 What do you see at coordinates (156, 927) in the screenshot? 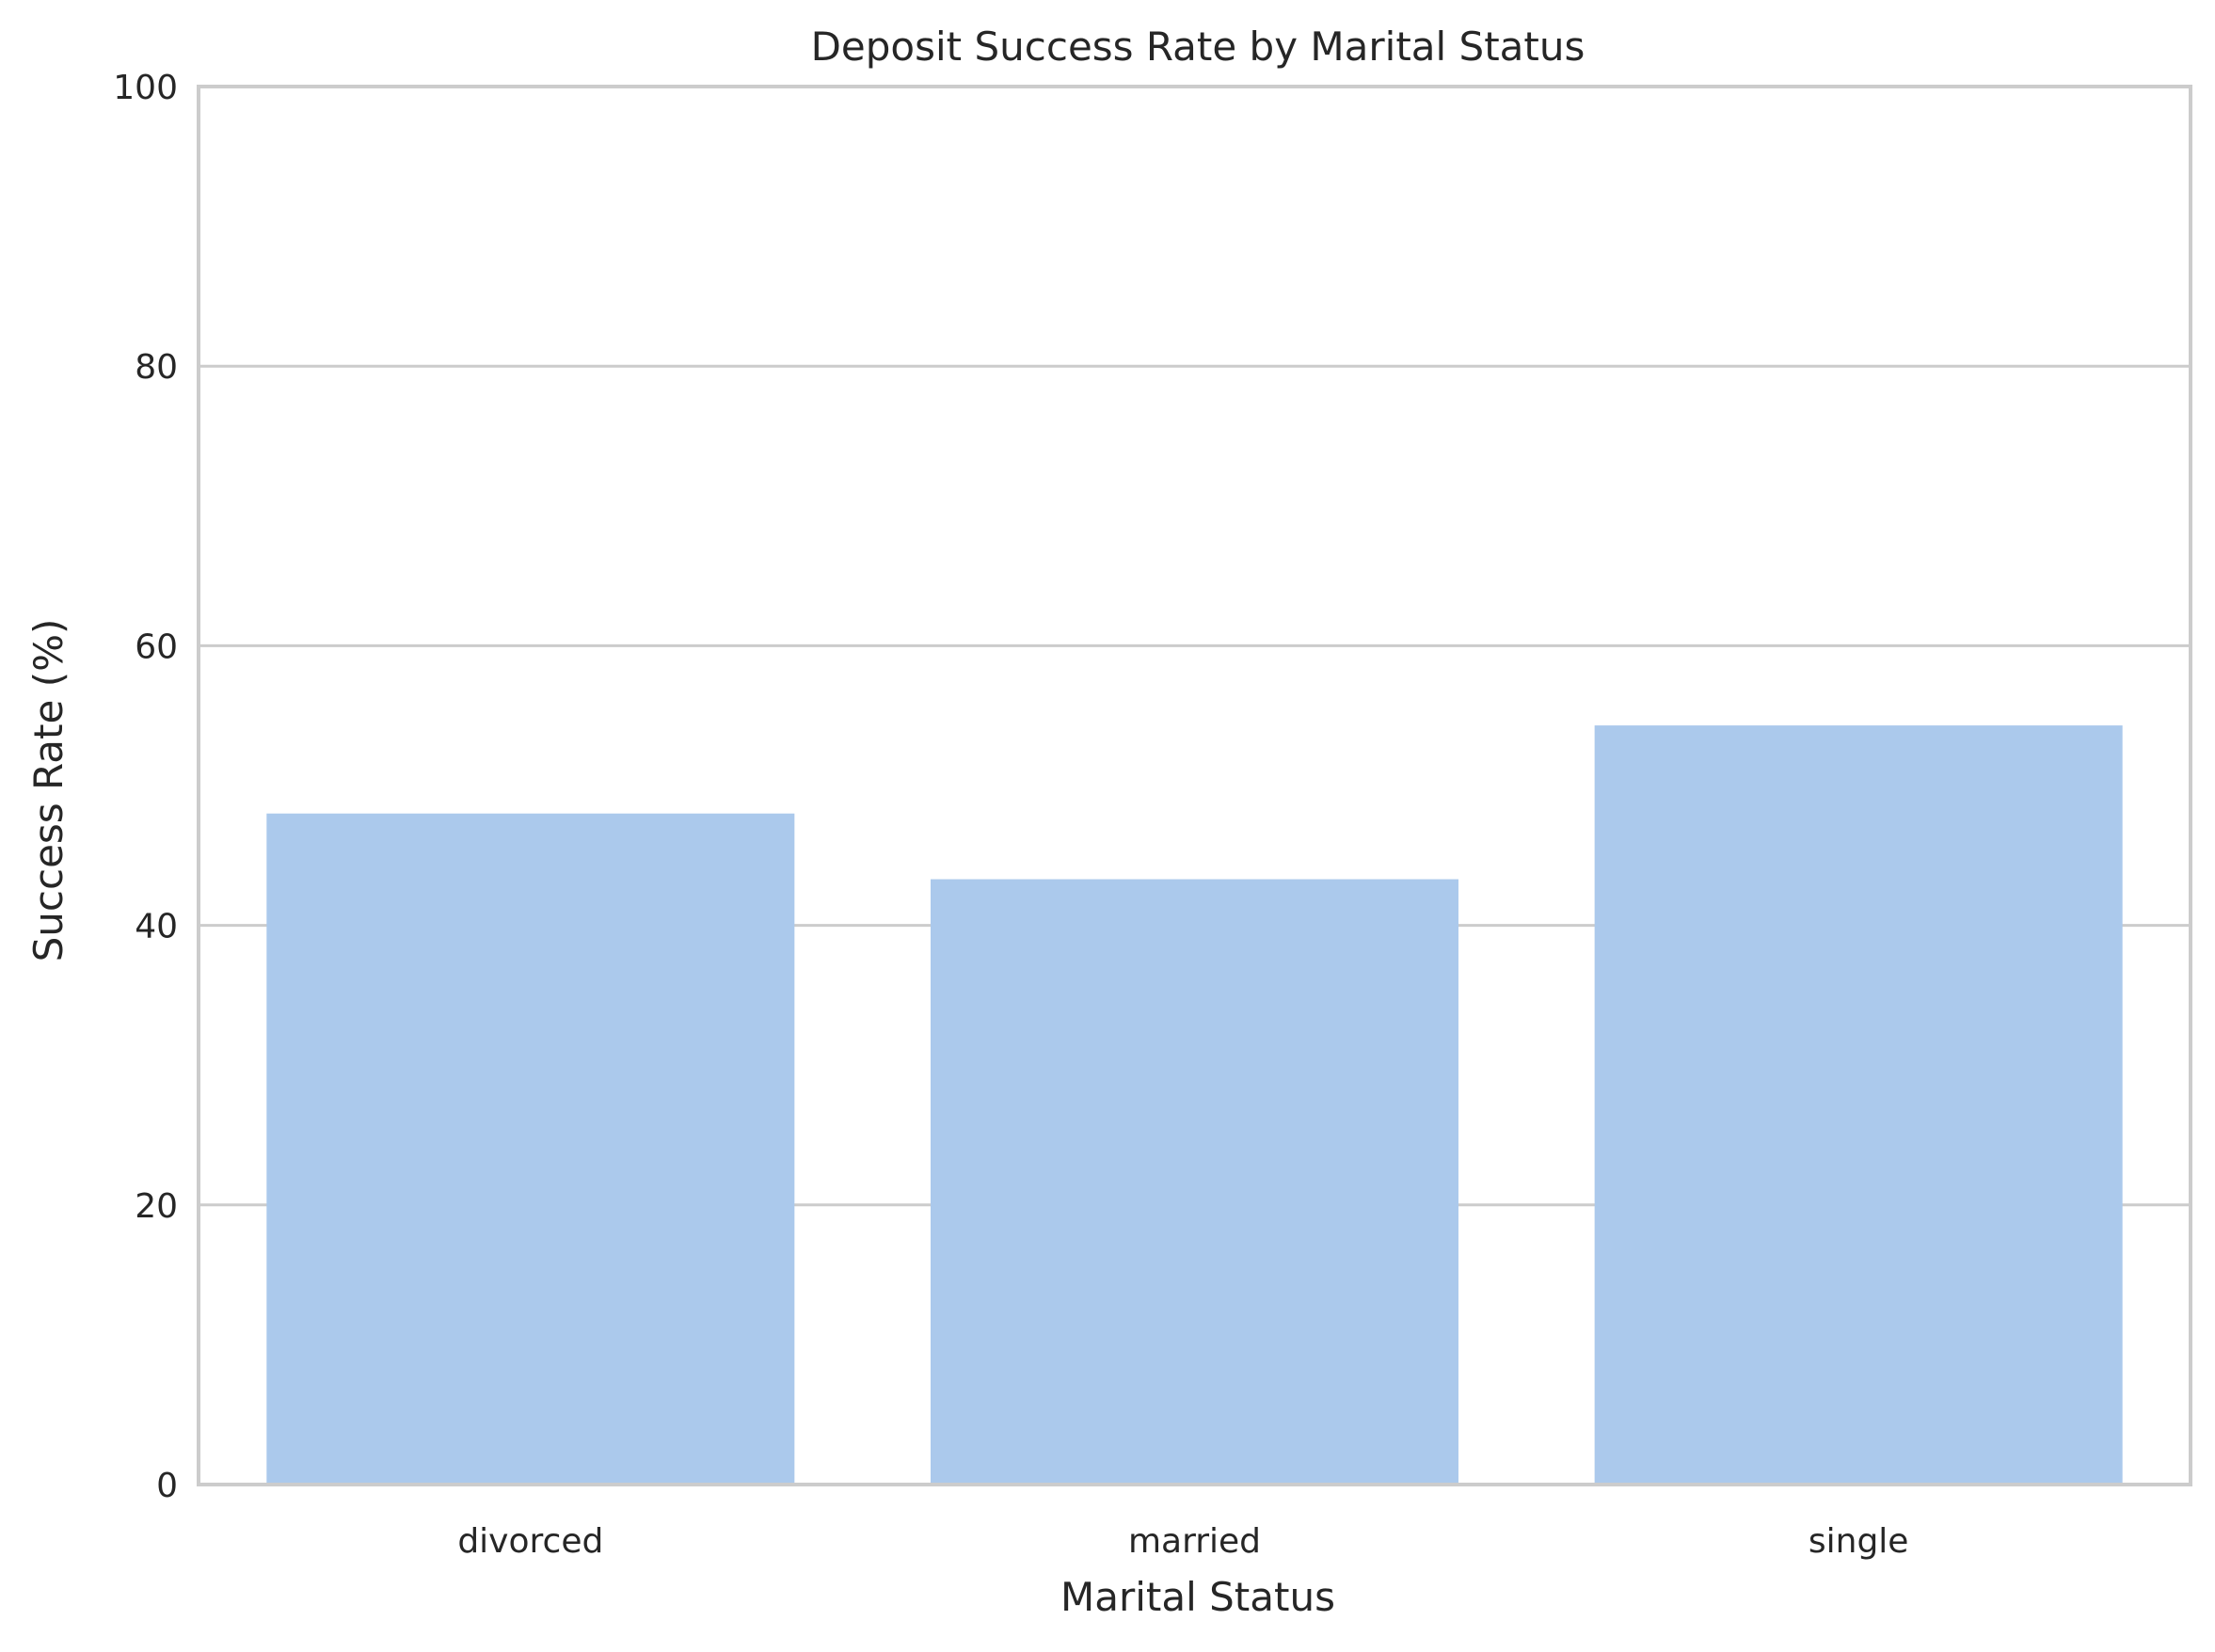
I see `y-tick-label: 40` at bounding box center [156, 927].